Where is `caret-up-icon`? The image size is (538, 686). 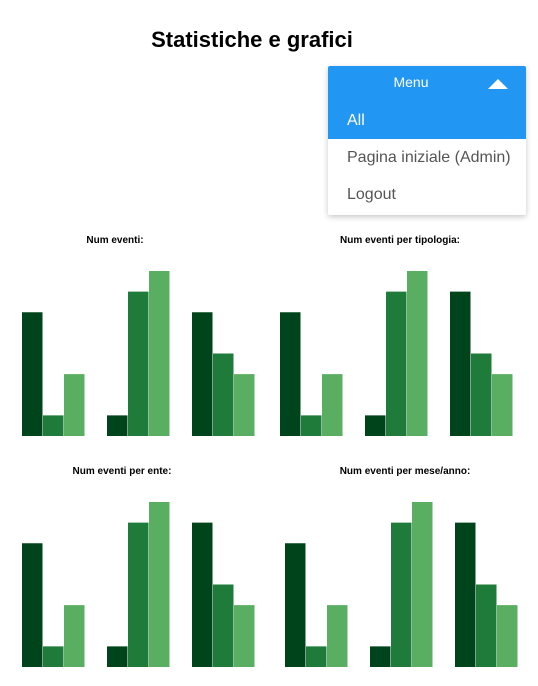
caret-up-icon is located at coordinates (498, 84).